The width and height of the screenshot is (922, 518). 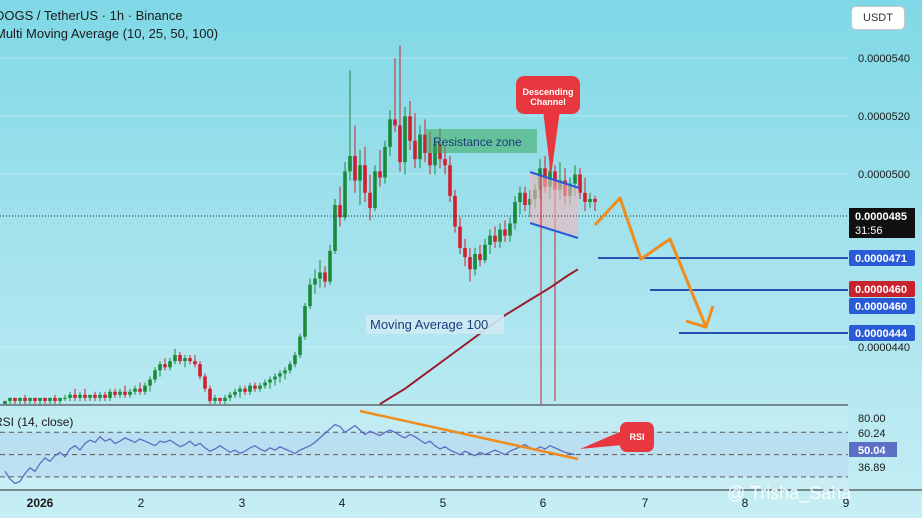 What do you see at coordinates (700, 317) in the screenshot?
I see `projection-arrowhead` at bounding box center [700, 317].